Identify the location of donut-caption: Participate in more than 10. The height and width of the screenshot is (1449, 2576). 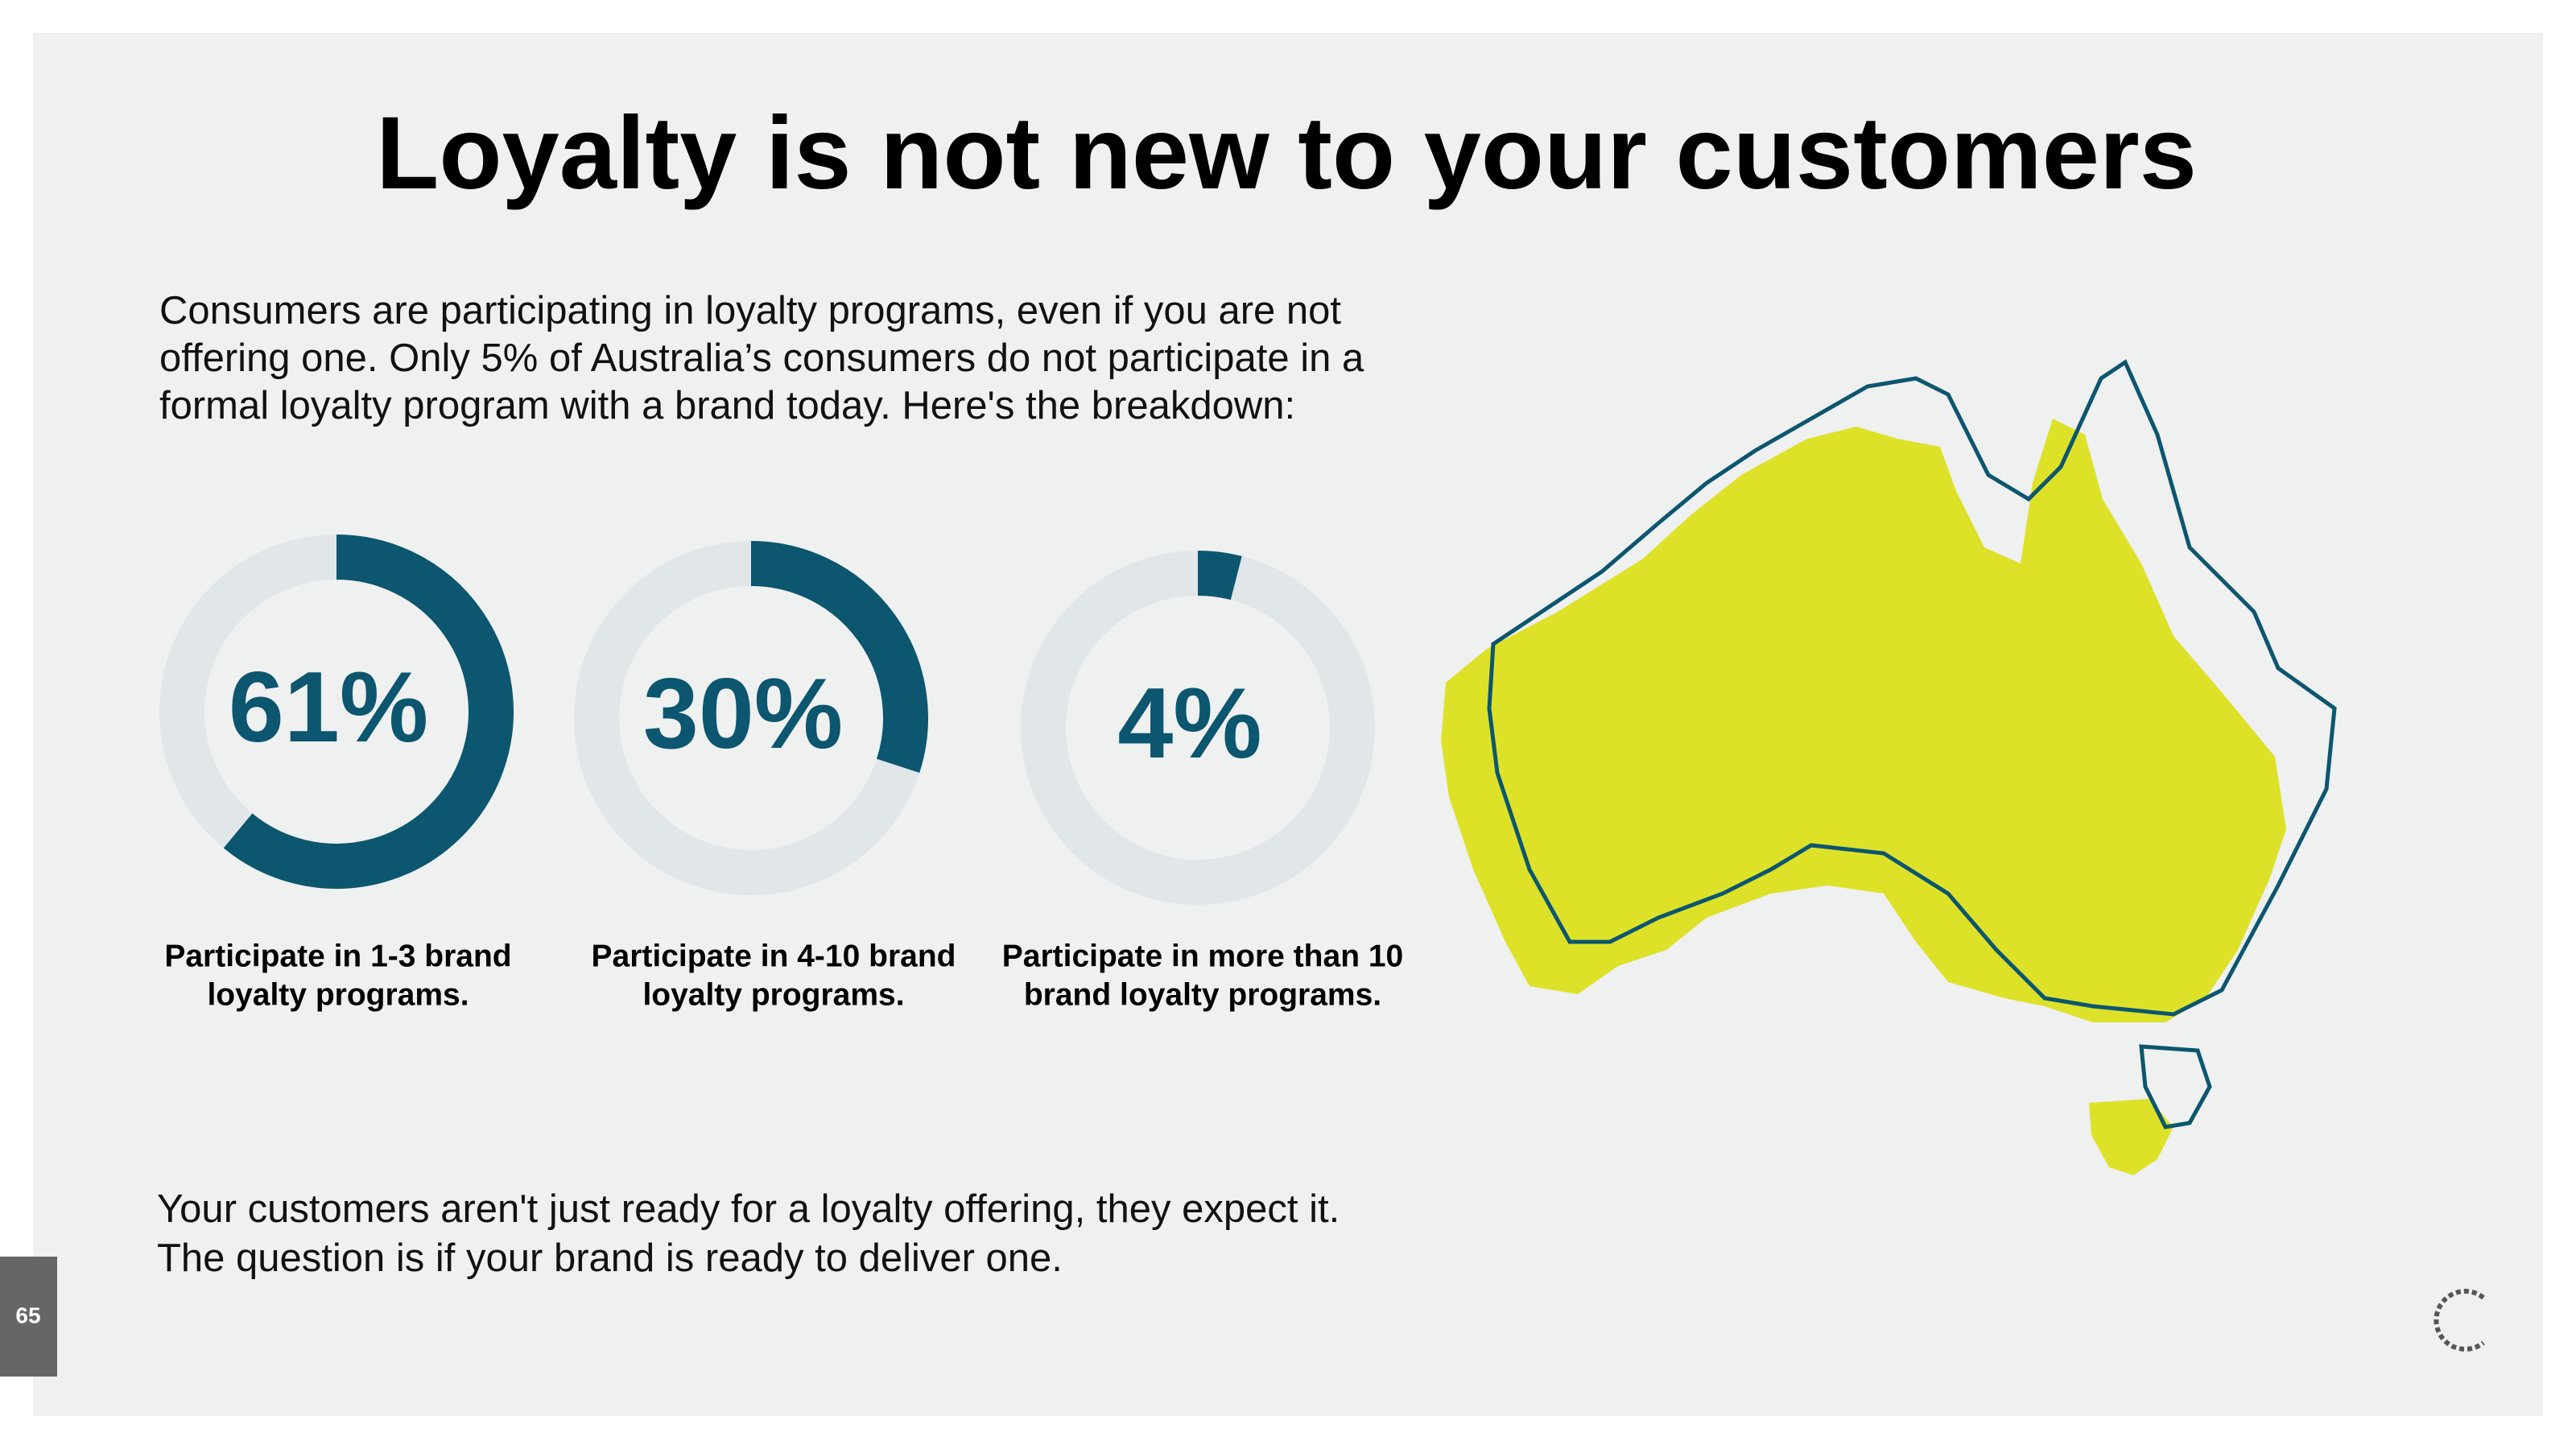
(1203, 956).